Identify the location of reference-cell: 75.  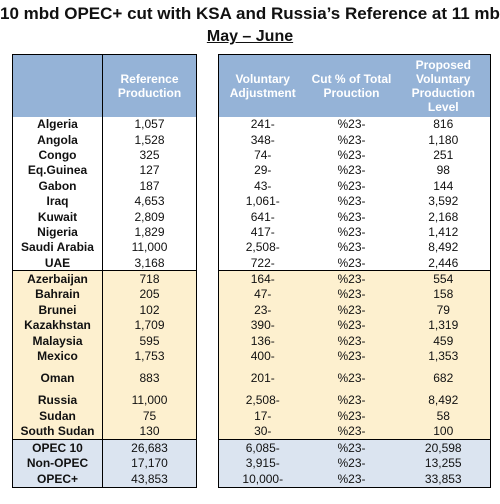
(149, 416).